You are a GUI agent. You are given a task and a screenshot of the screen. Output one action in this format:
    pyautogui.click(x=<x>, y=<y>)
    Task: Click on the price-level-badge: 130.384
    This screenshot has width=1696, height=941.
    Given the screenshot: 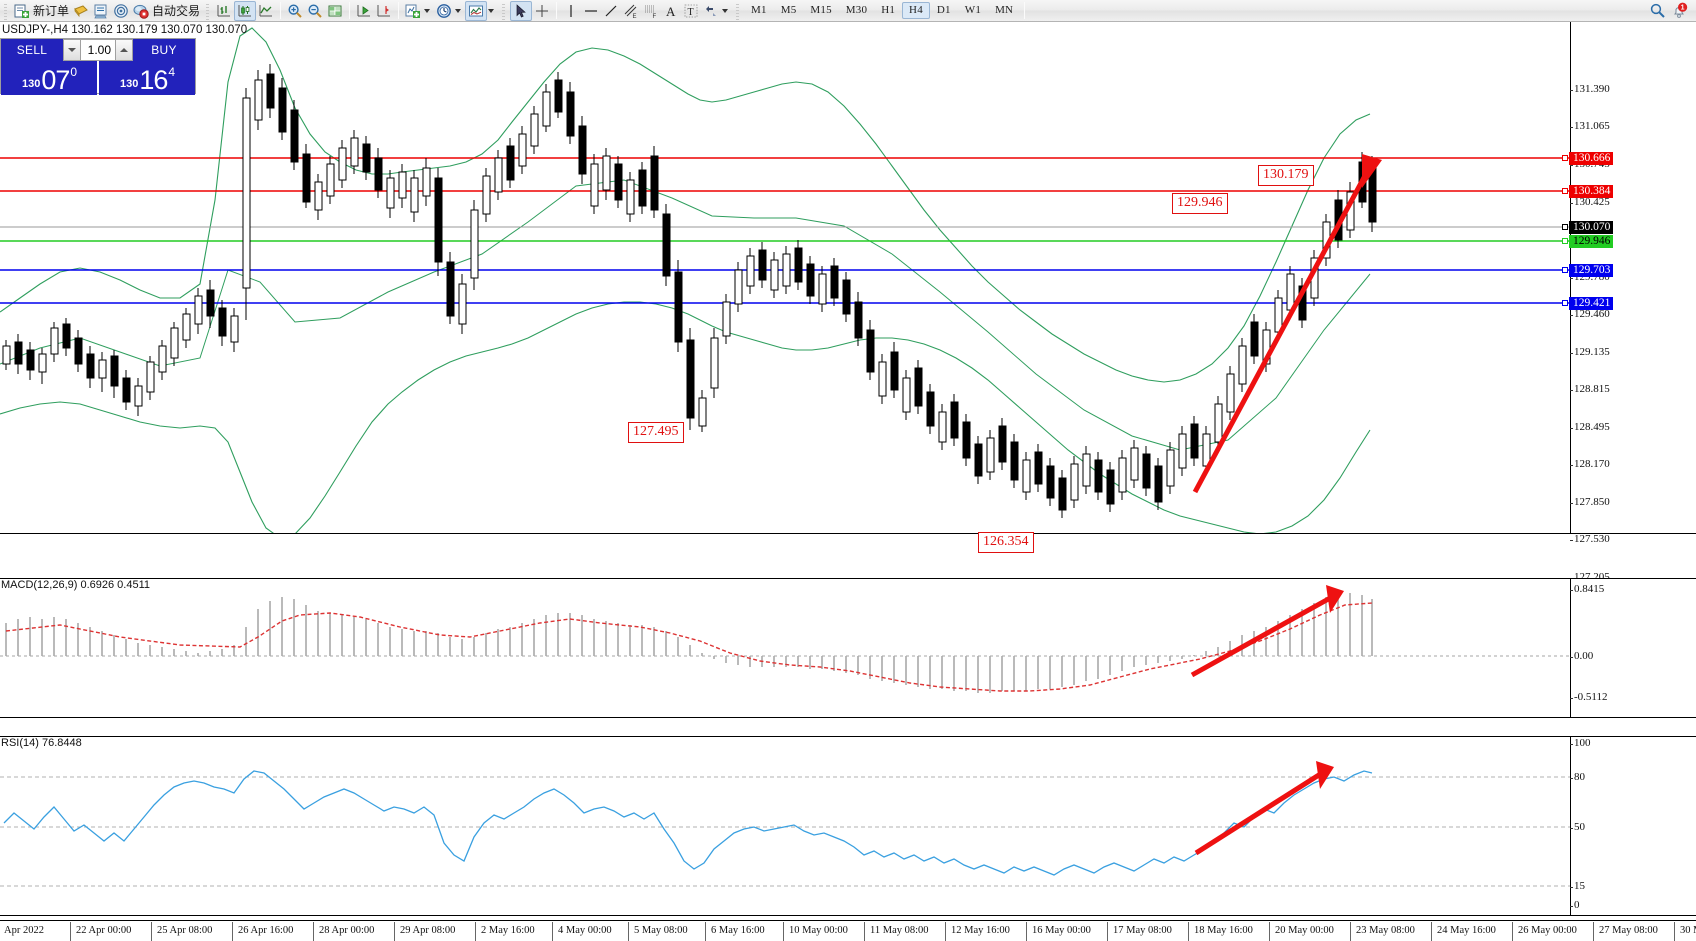 What is the action you would take?
    pyautogui.click(x=1588, y=191)
    